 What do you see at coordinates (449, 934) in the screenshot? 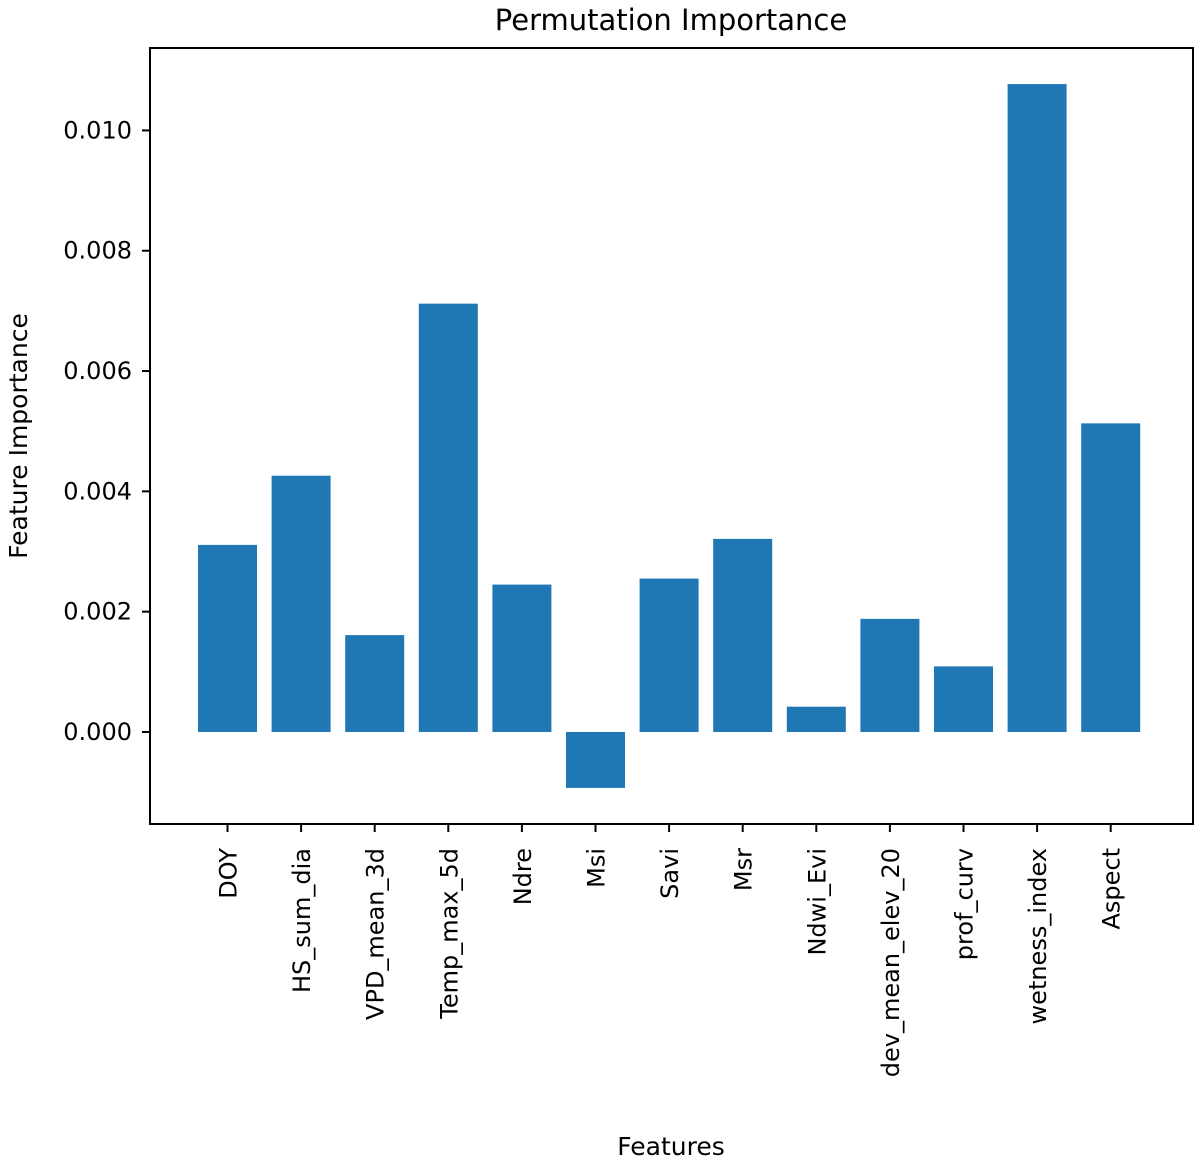
I see `x-tick-label: Temp_max_5d` at bounding box center [449, 934].